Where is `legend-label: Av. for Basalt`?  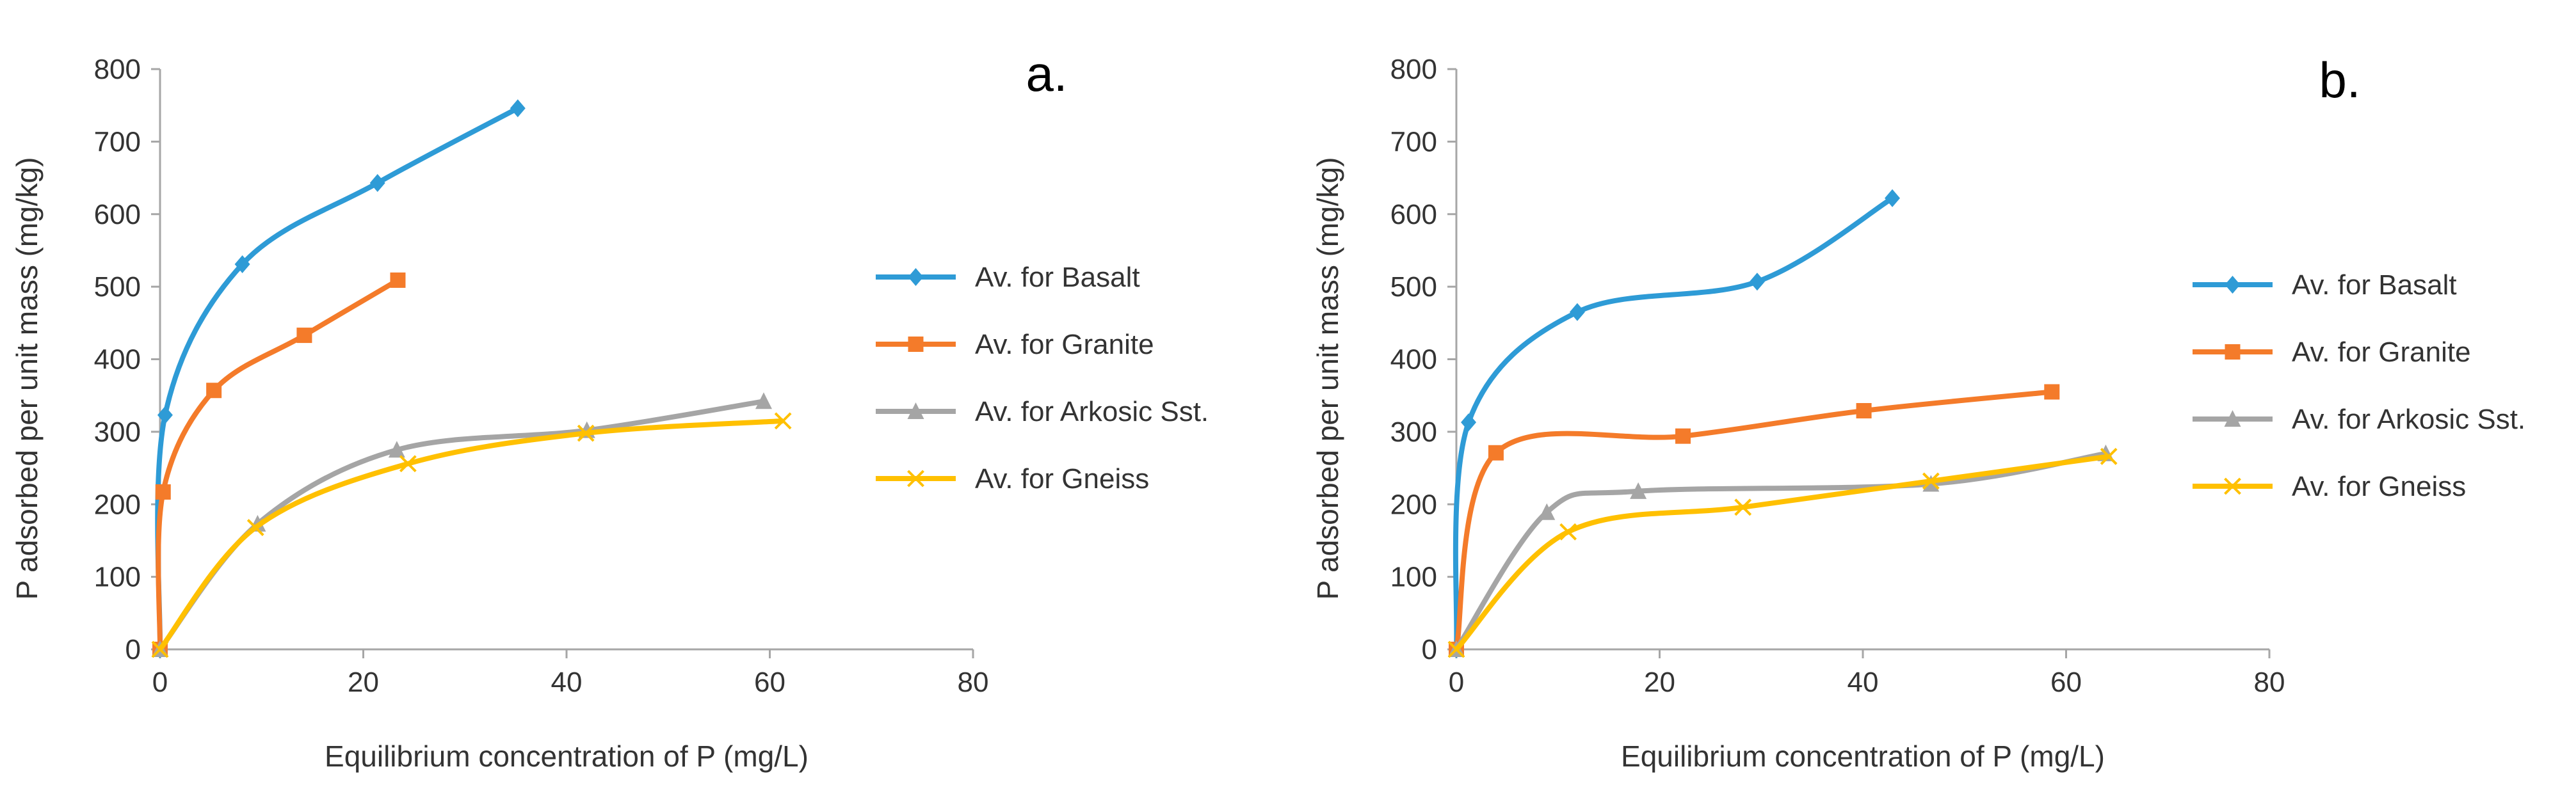
legend-label: Av. for Basalt is located at coordinates (2374, 285).